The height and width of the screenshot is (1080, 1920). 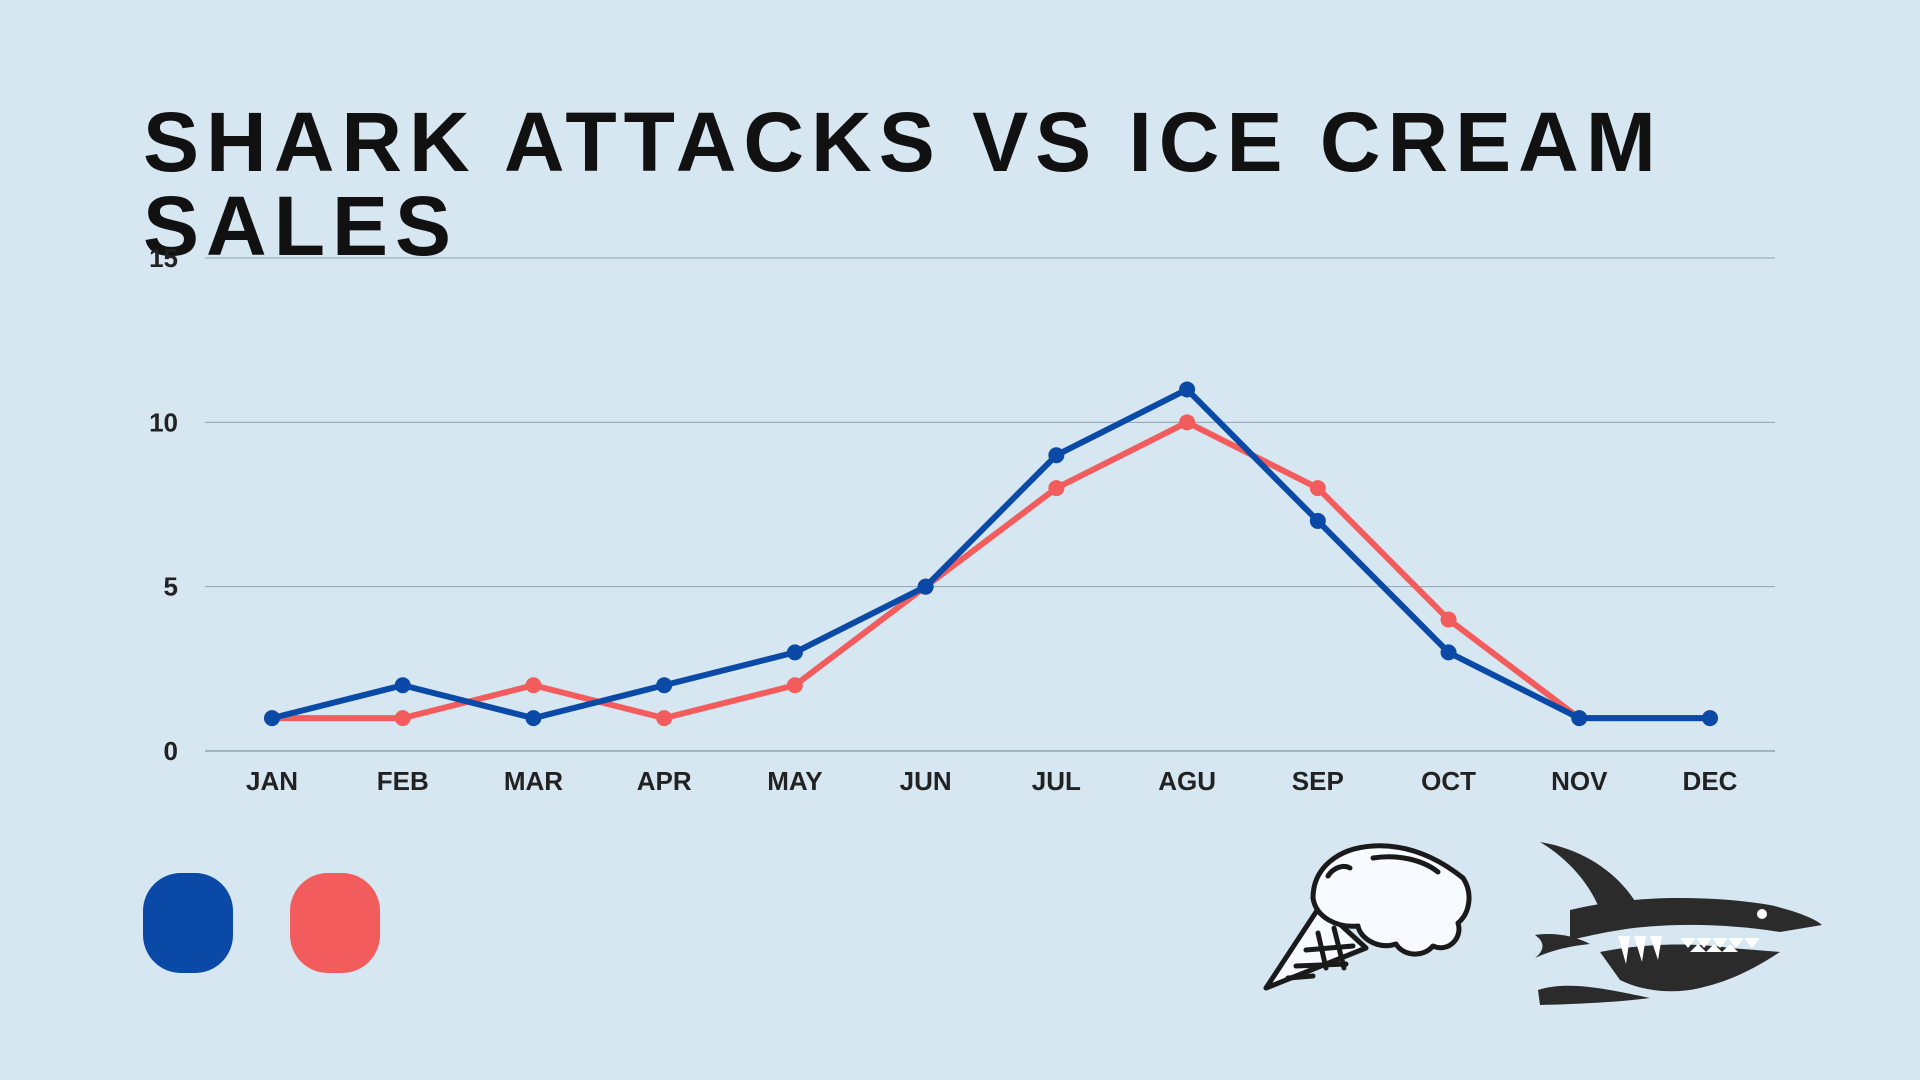 I want to click on legend-swatch-red, so click(x=335, y=923).